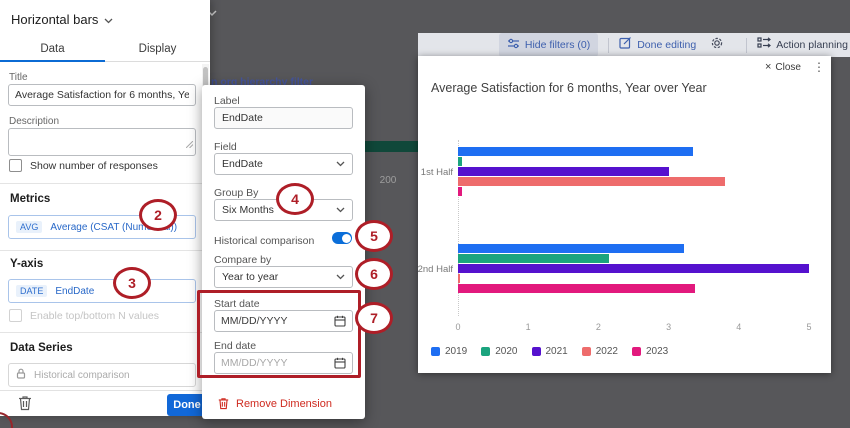 The height and width of the screenshot is (428, 850). Describe the element at coordinates (669, 327) in the screenshot. I see `x-tick-label: 3` at that location.